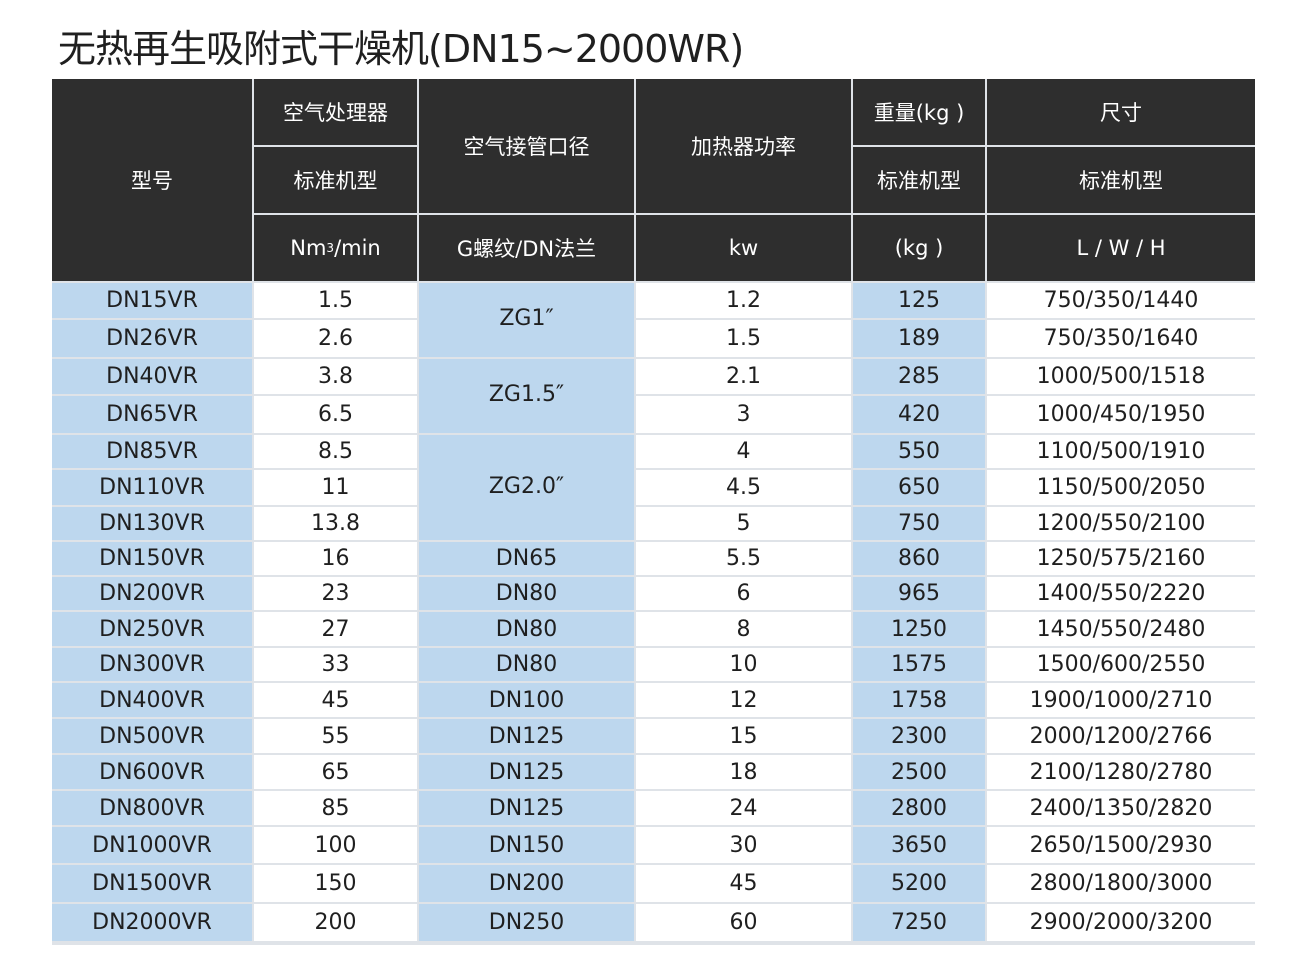 The height and width of the screenshot is (972, 1312). What do you see at coordinates (919, 300) in the screenshot?
I see `table-cell-weight: 125` at bounding box center [919, 300].